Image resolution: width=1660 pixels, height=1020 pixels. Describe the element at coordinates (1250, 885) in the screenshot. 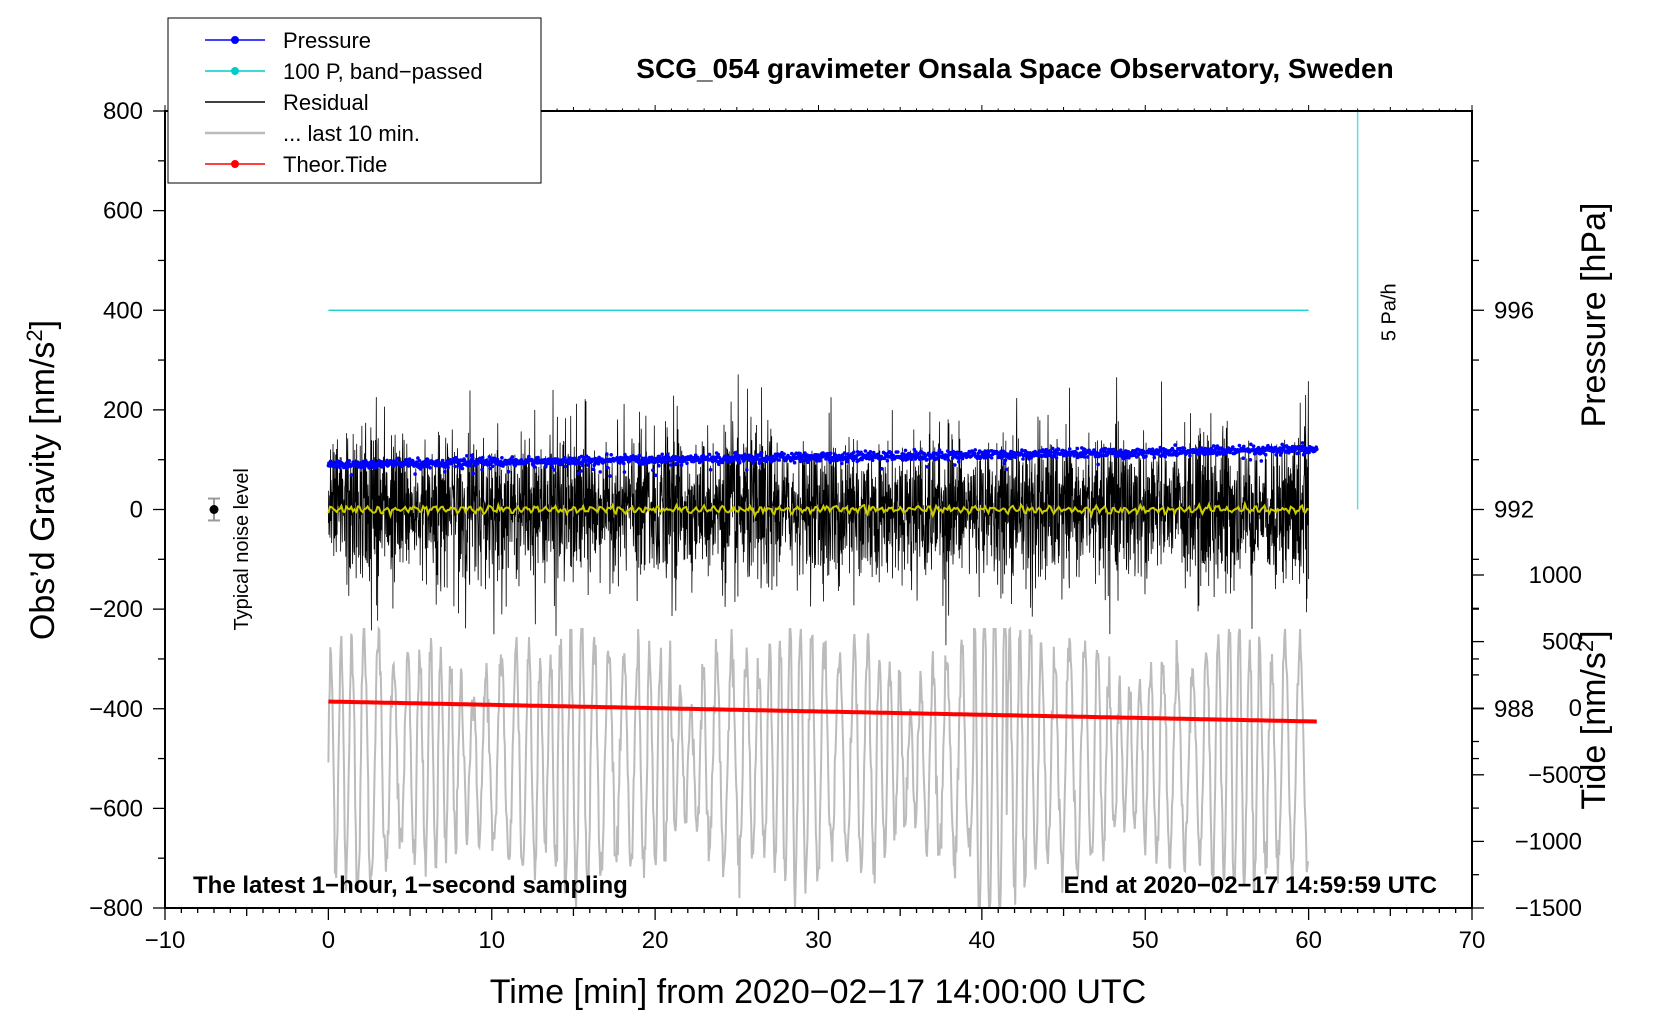

I see `annotation-right: End at 2020−02−17 14:59:59 UTC` at that location.